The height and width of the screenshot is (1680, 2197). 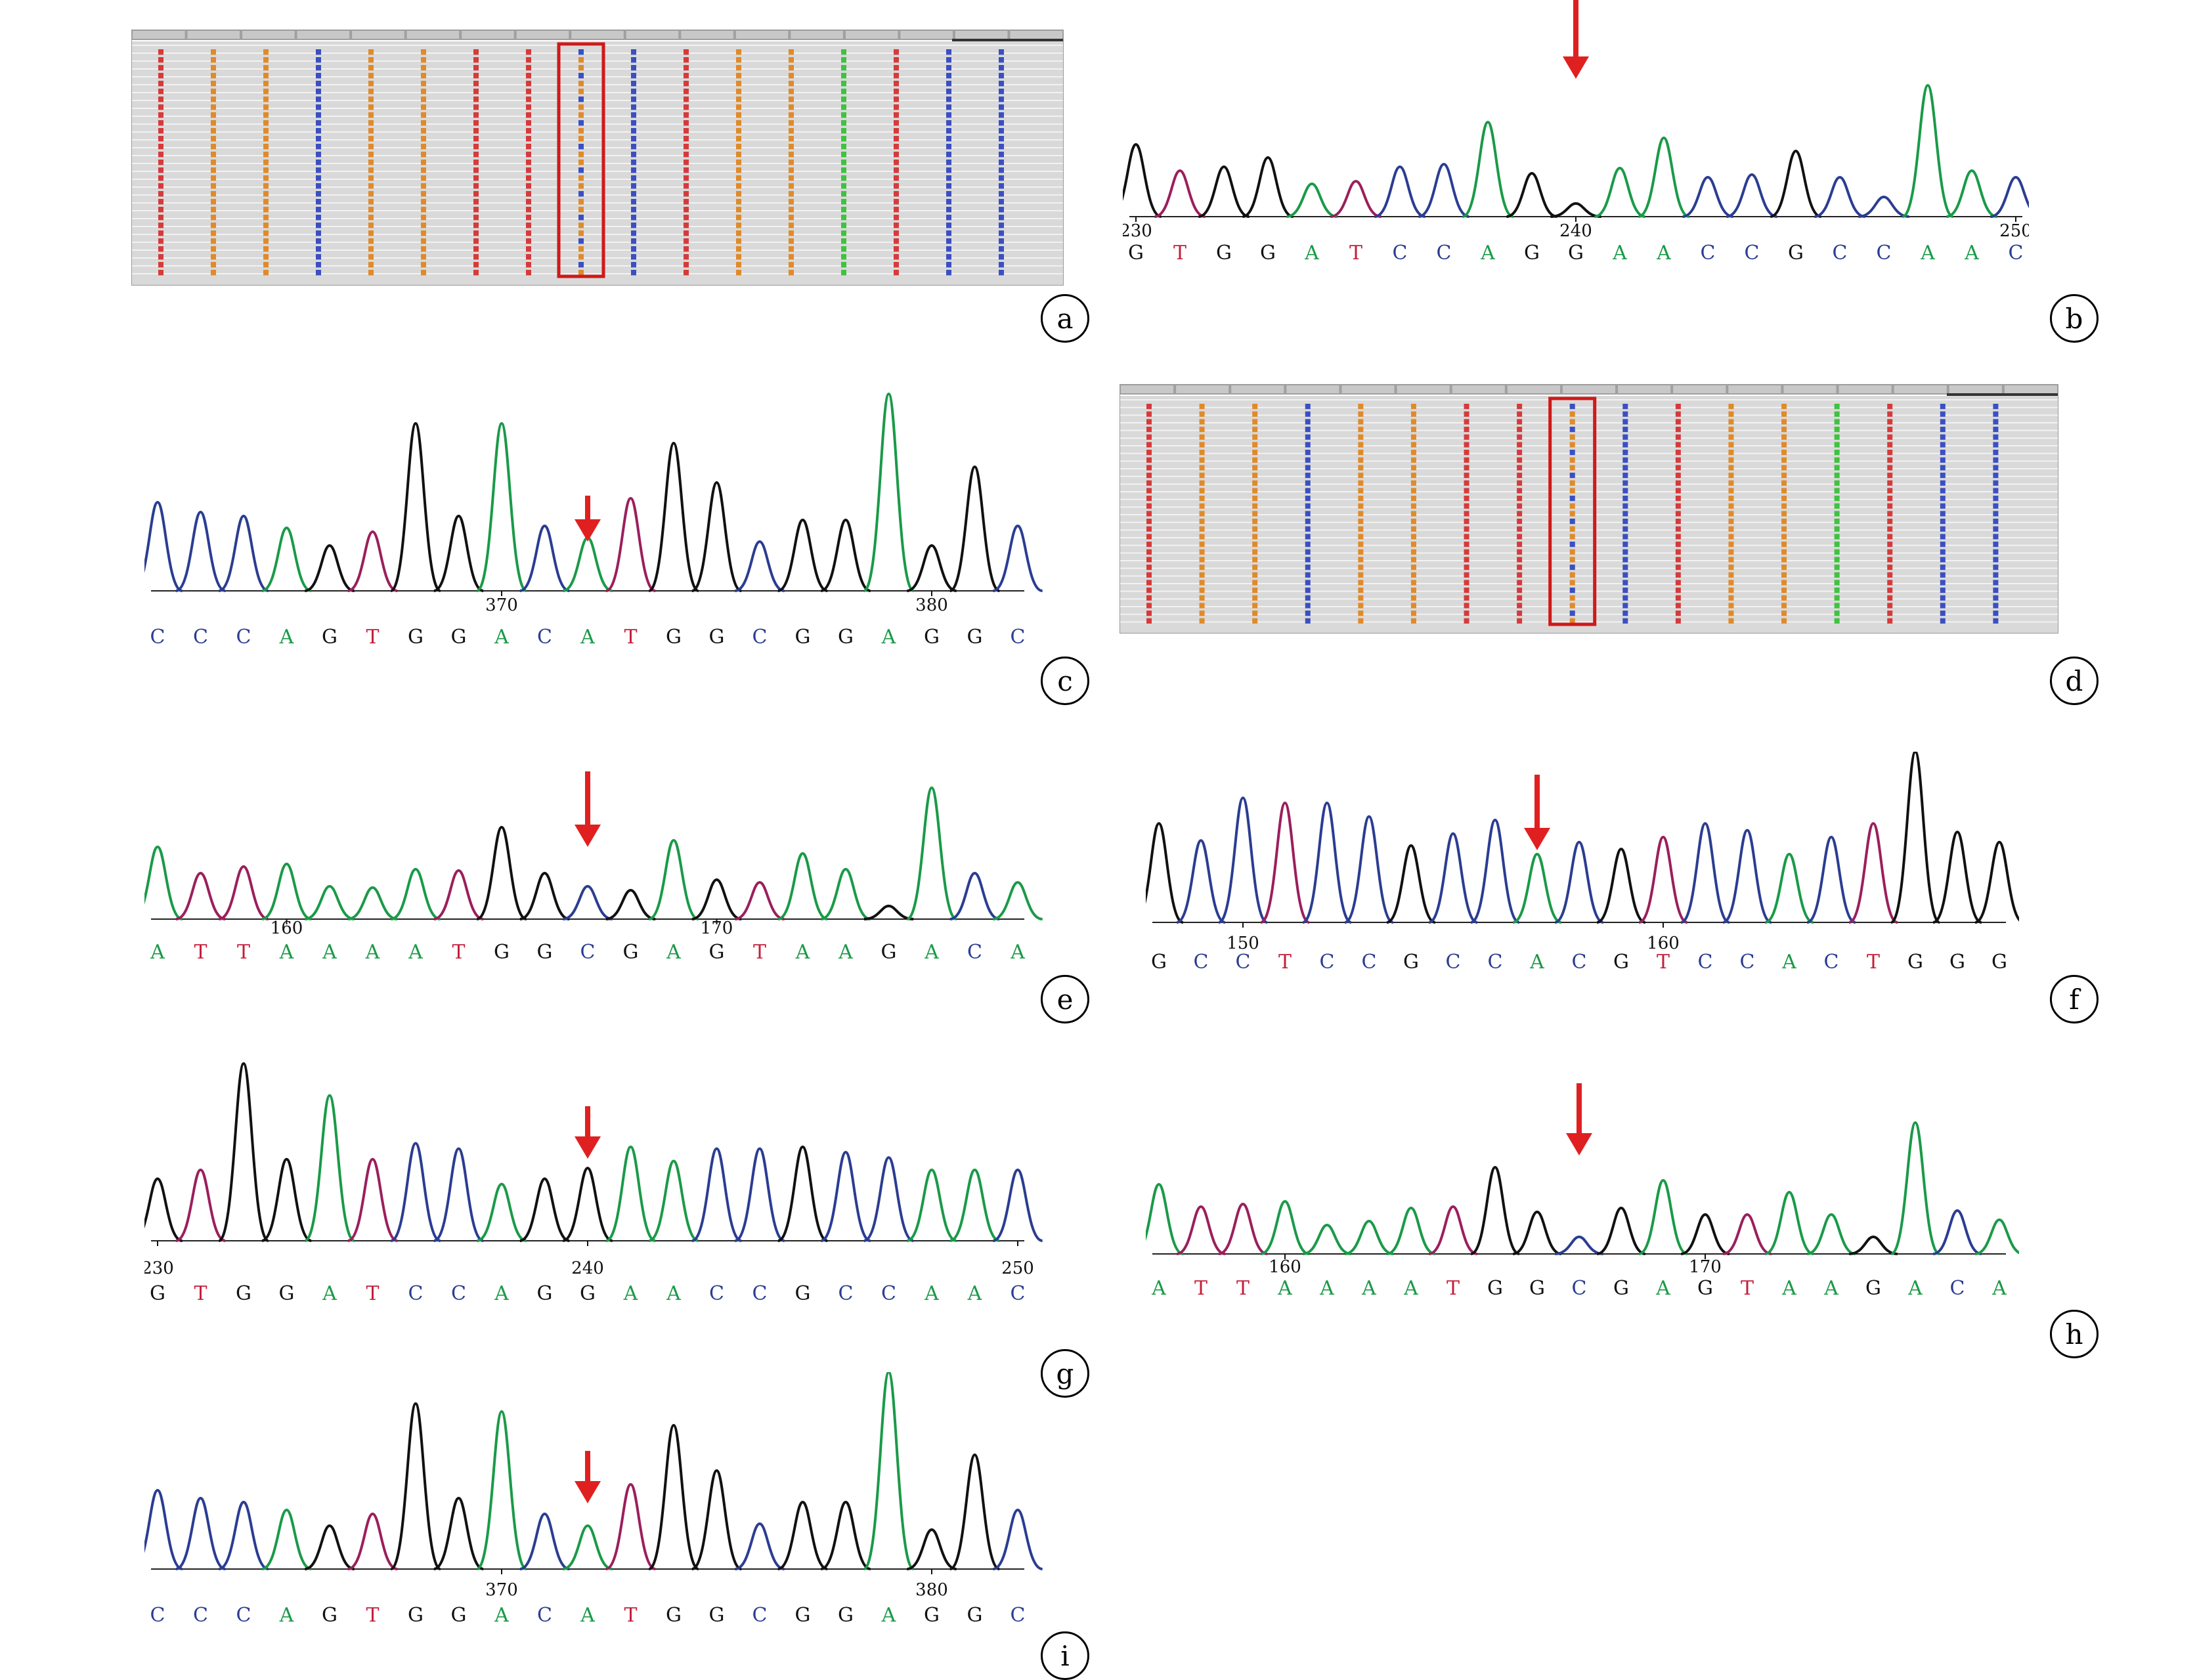 What do you see at coordinates (502, 1590) in the screenshot?
I see `tick-label: 370` at bounding box center [502, 1590].